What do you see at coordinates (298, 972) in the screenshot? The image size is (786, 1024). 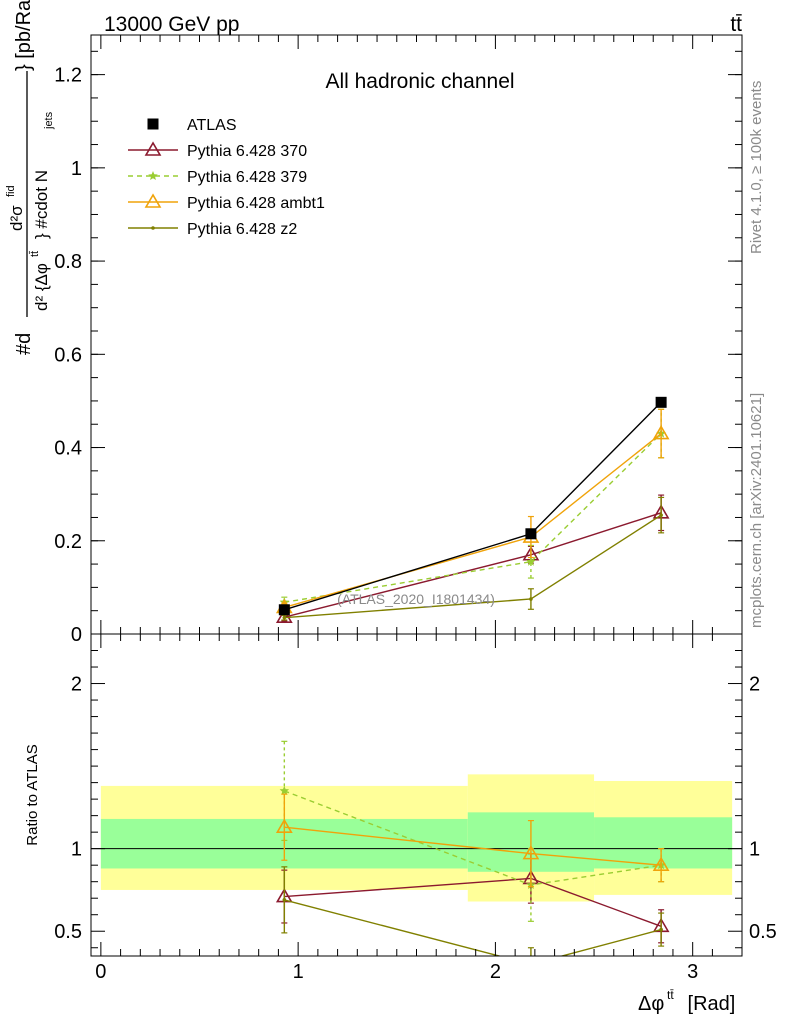 I see `x-tick-label: 1` at bounding box center [298, 972].